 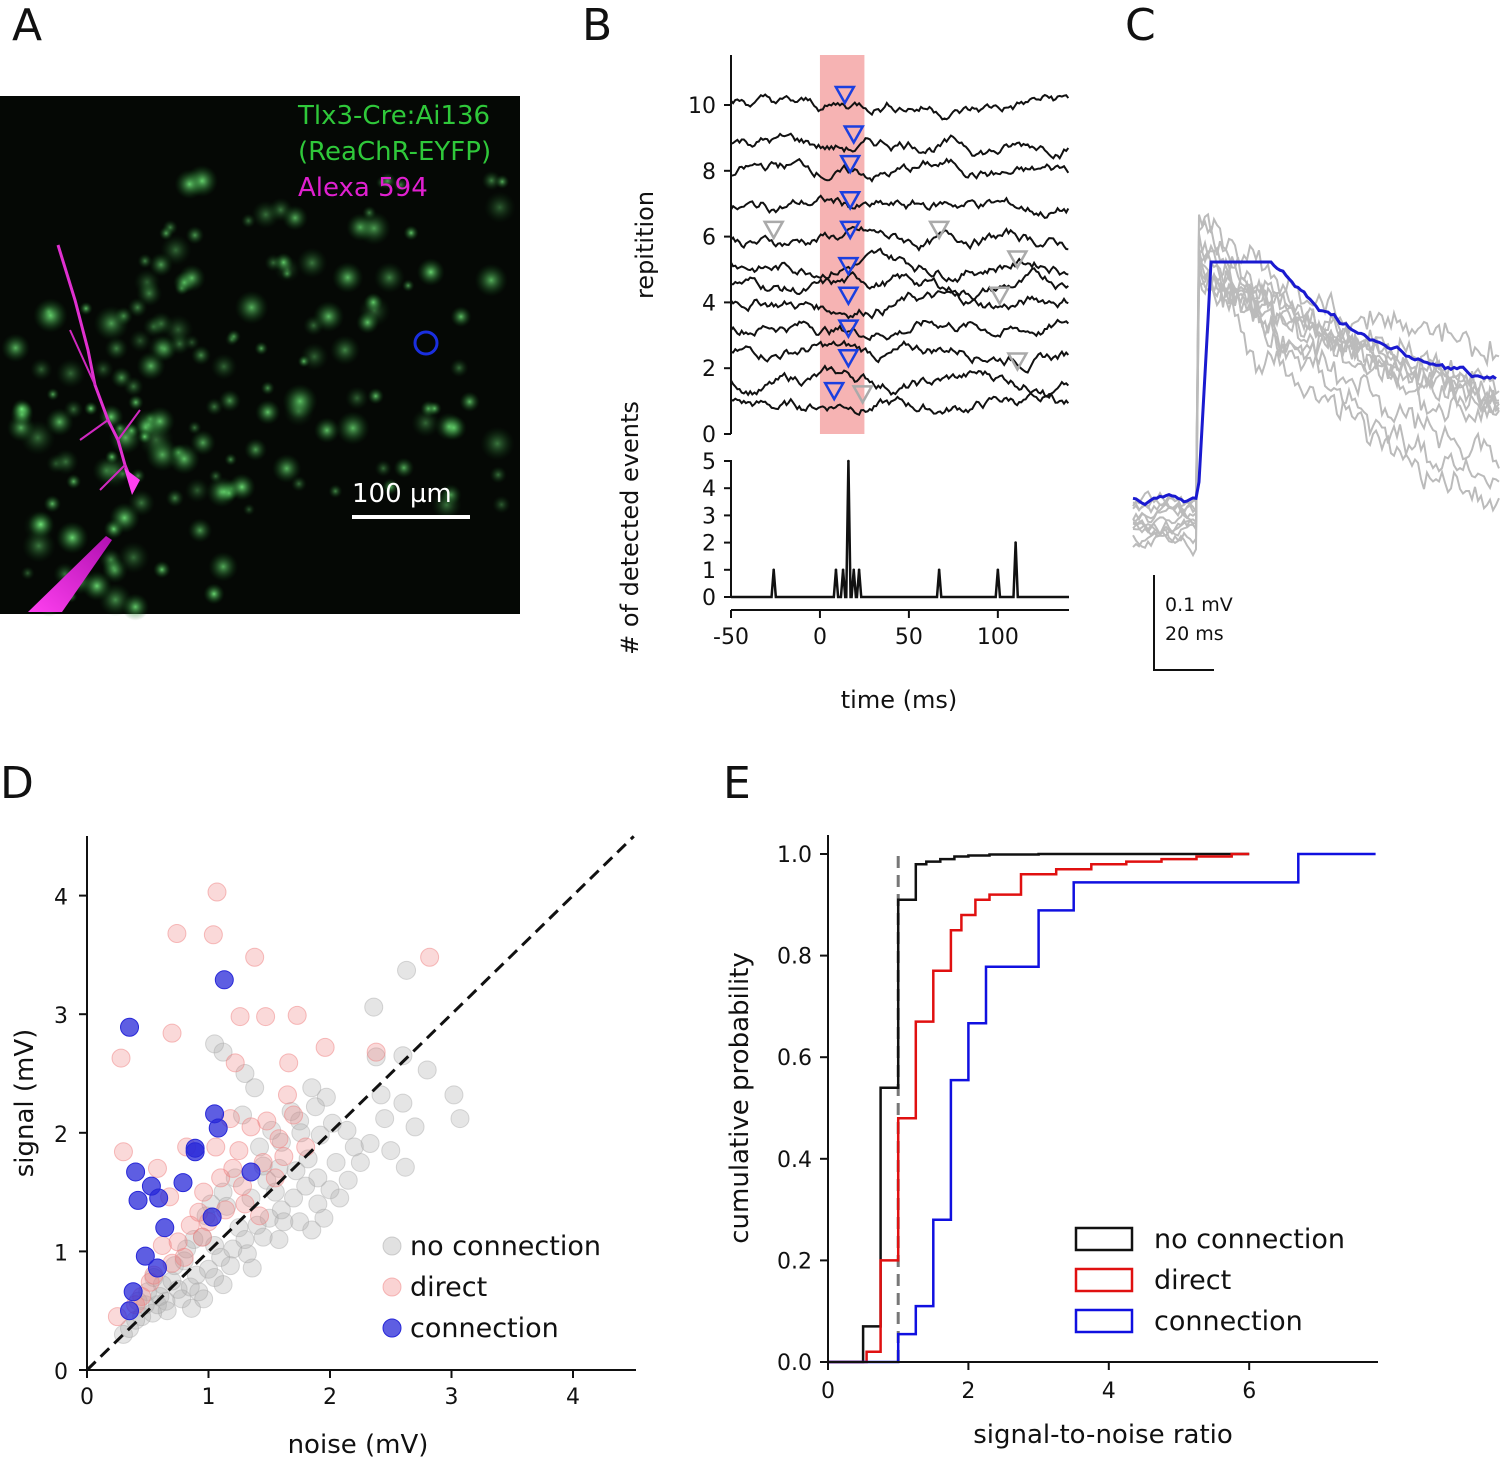 What do you see at coordinates (1314, 383) in the screenshot?
I see `mean-trace` at bounding box center [1314, 383].